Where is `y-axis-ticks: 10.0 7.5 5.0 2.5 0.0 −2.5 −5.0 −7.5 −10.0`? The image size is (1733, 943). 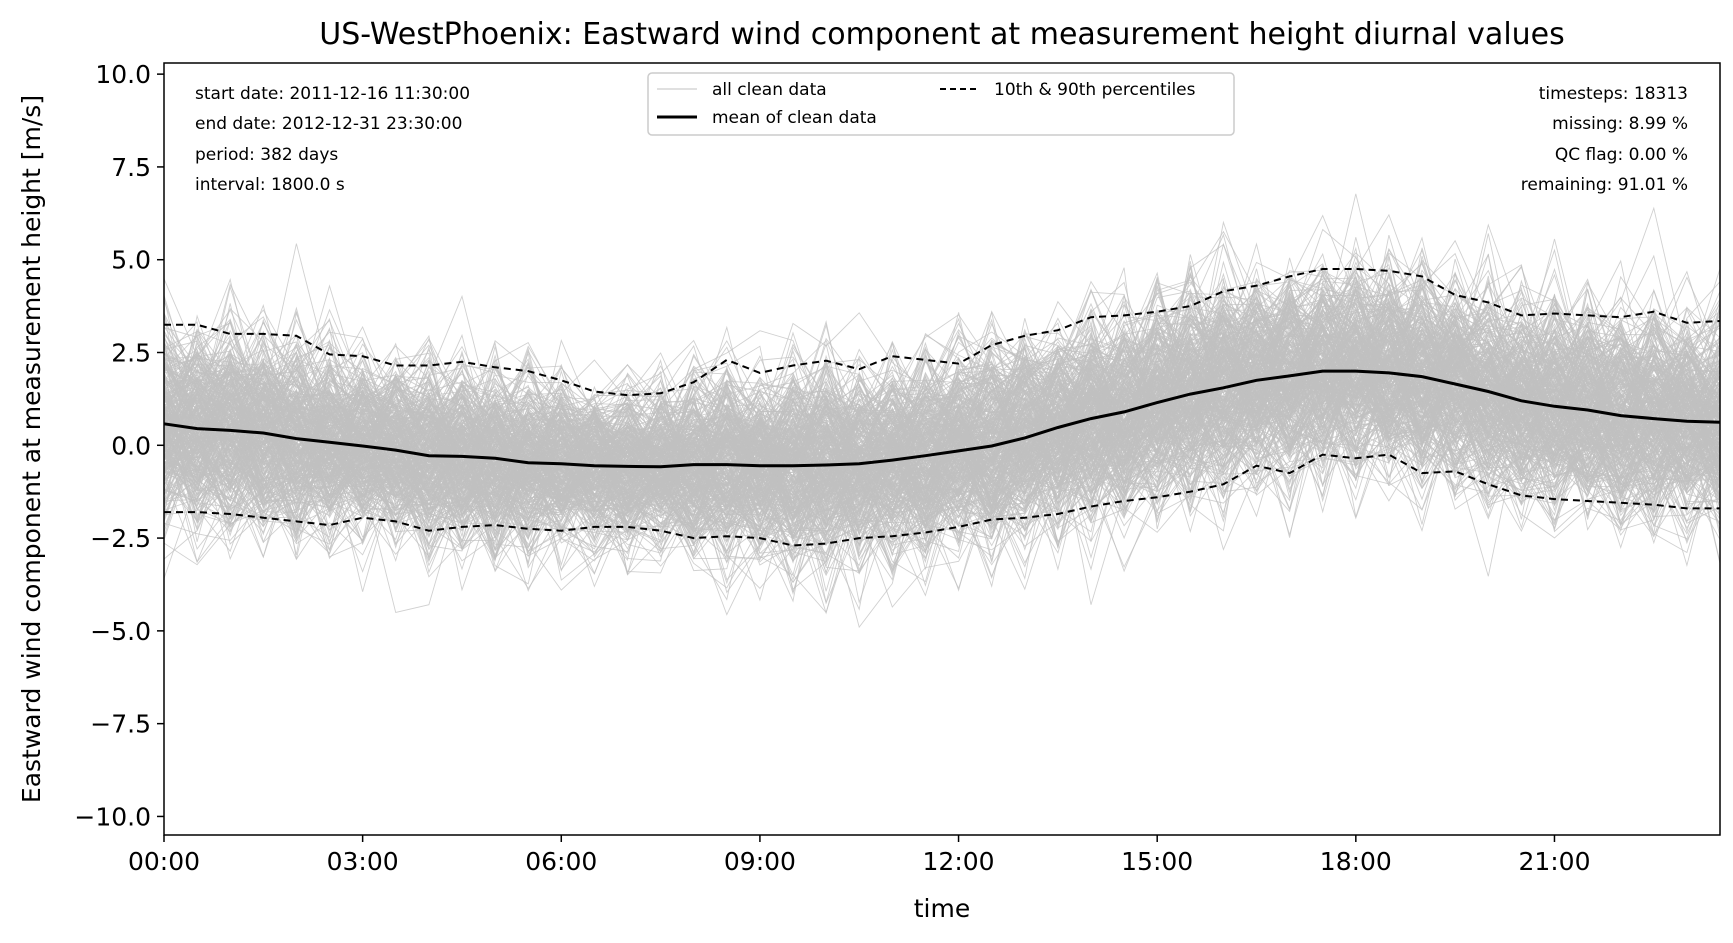 y-axis-ticks: 10.0 7.5 5.0 2.5 0.0 −2.5 −5.0 −7.5 −10.0 is located at coordinates (119, 445).